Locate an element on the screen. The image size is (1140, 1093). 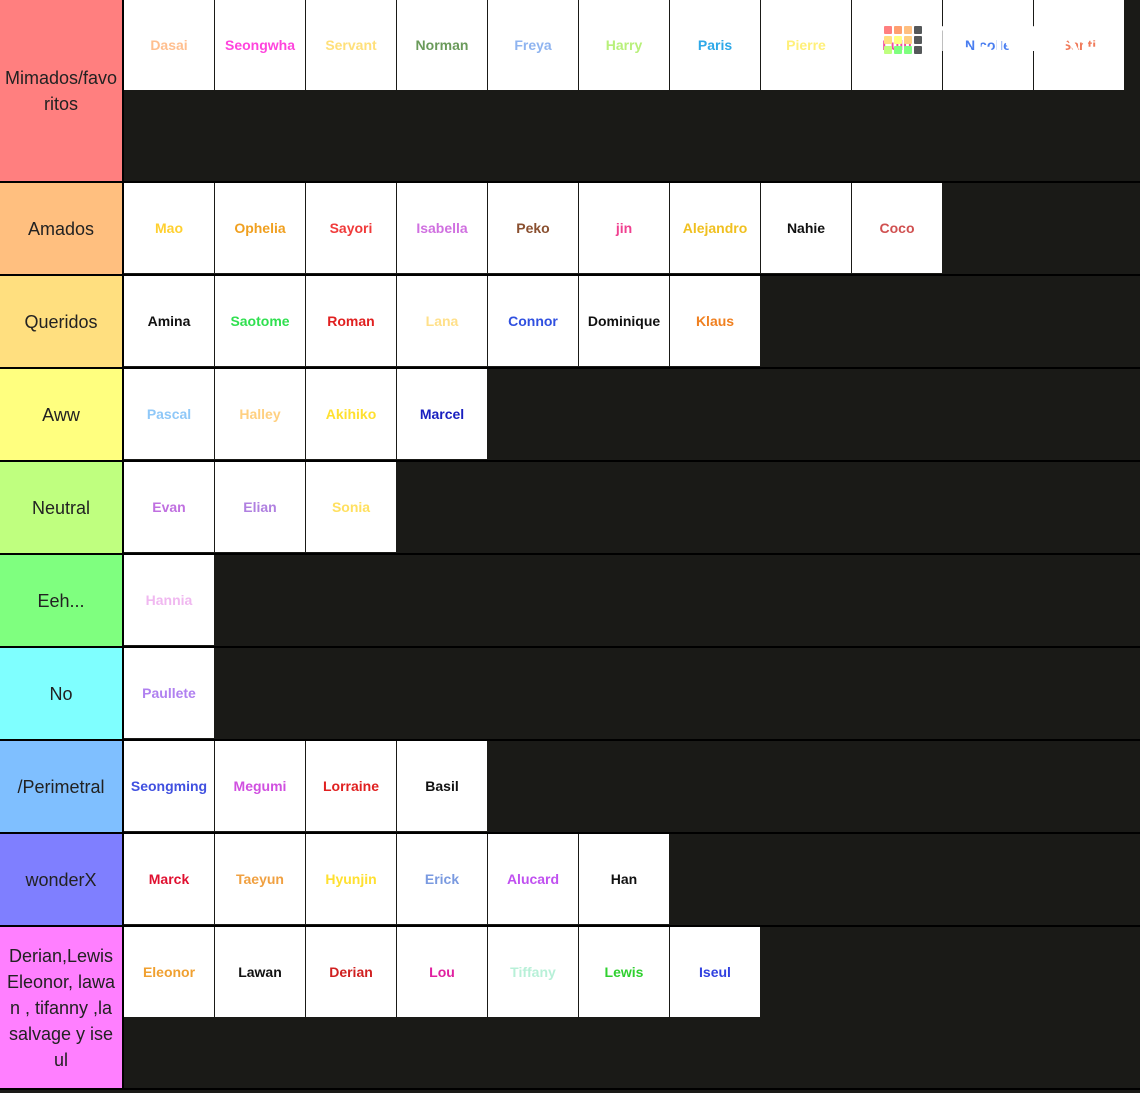
tier-label: No is located at coordinates (62, 693).